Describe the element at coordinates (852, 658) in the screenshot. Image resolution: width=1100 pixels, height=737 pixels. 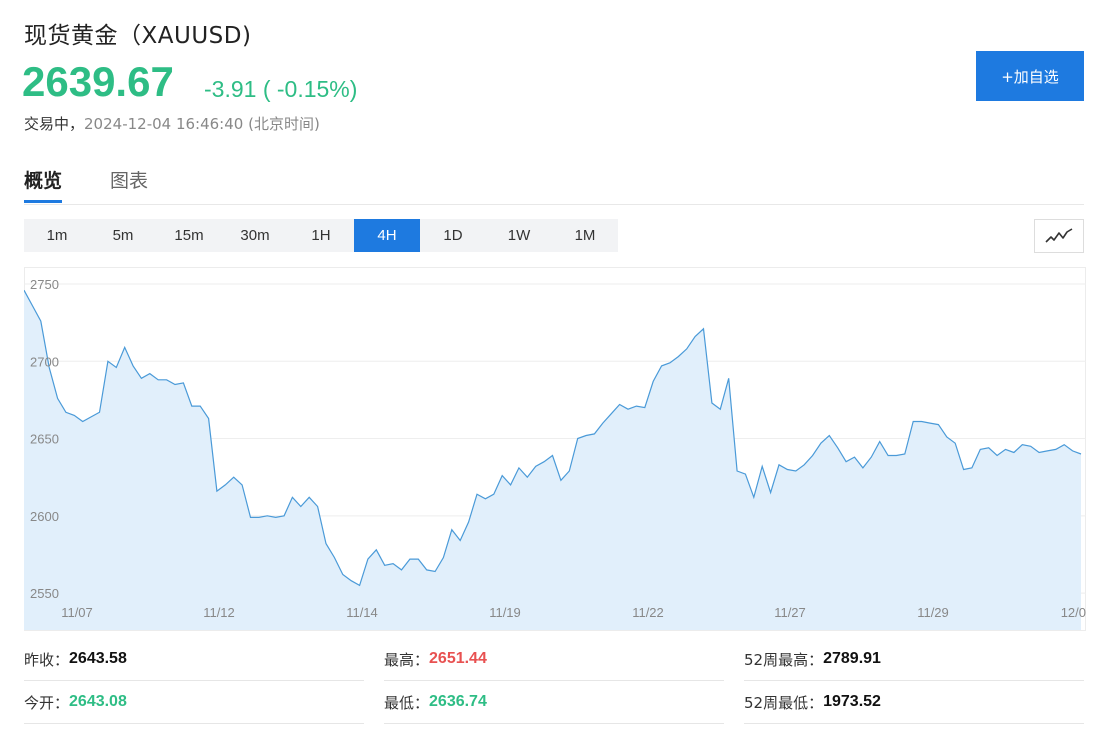
I see `stat-value: 2789.91` at that location.